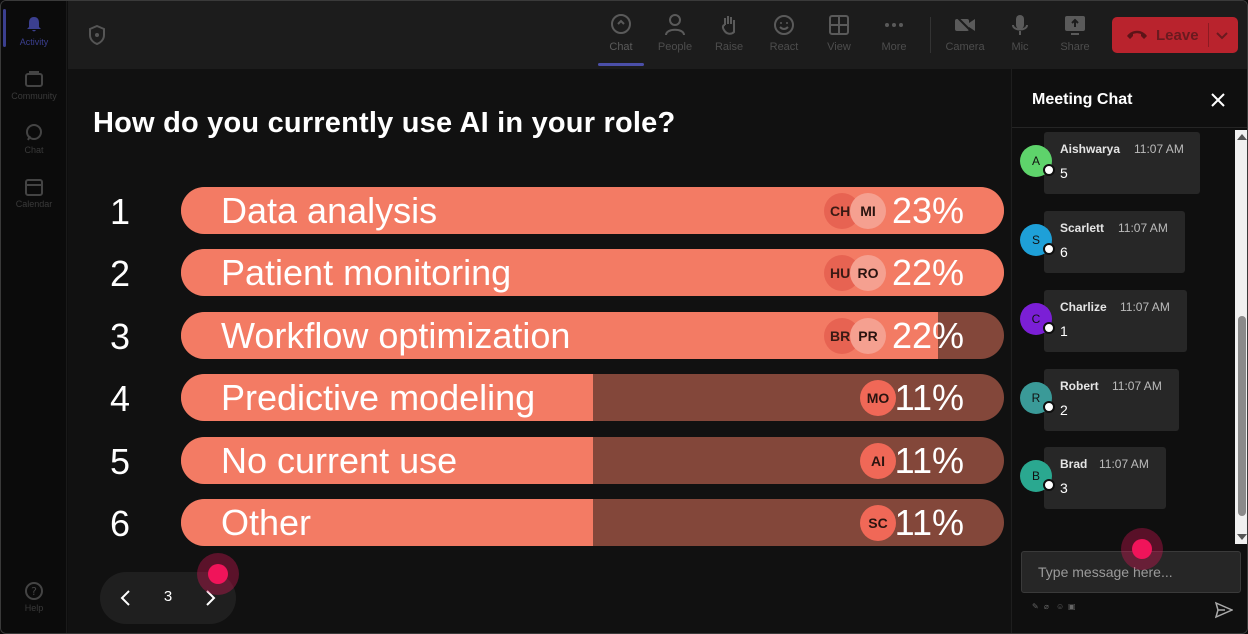 This screenshot has width=1248, height=634. I want to click on format-text-icon: ✎, so click(1035, 606).